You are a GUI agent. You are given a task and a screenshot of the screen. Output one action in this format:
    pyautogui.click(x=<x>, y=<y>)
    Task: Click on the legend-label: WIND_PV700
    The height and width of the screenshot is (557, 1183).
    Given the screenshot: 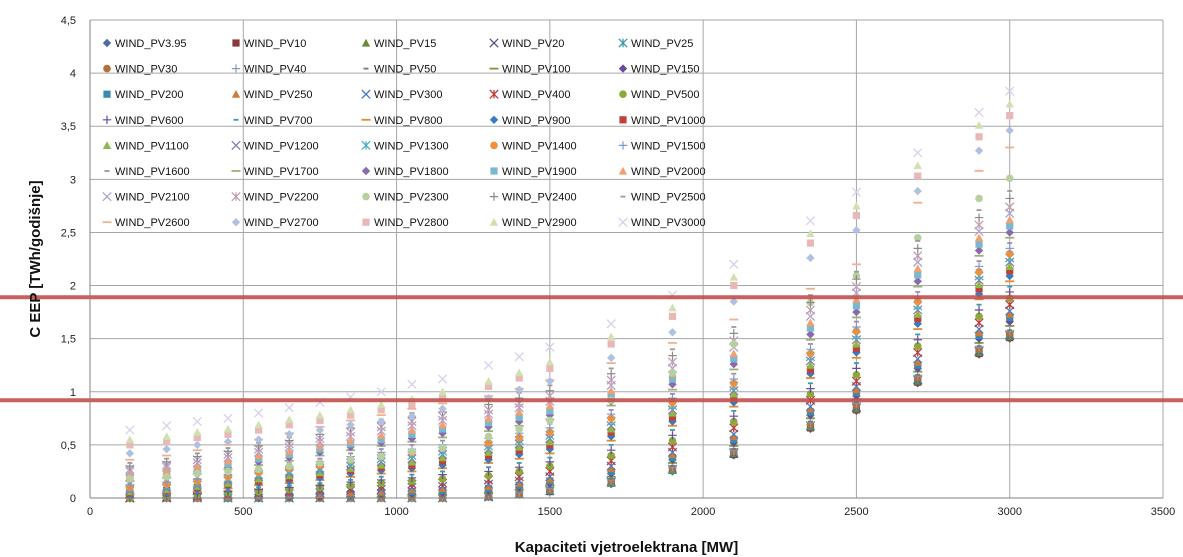 What is the action you would take?
    pyautogui.click(x=278, y=121)
    